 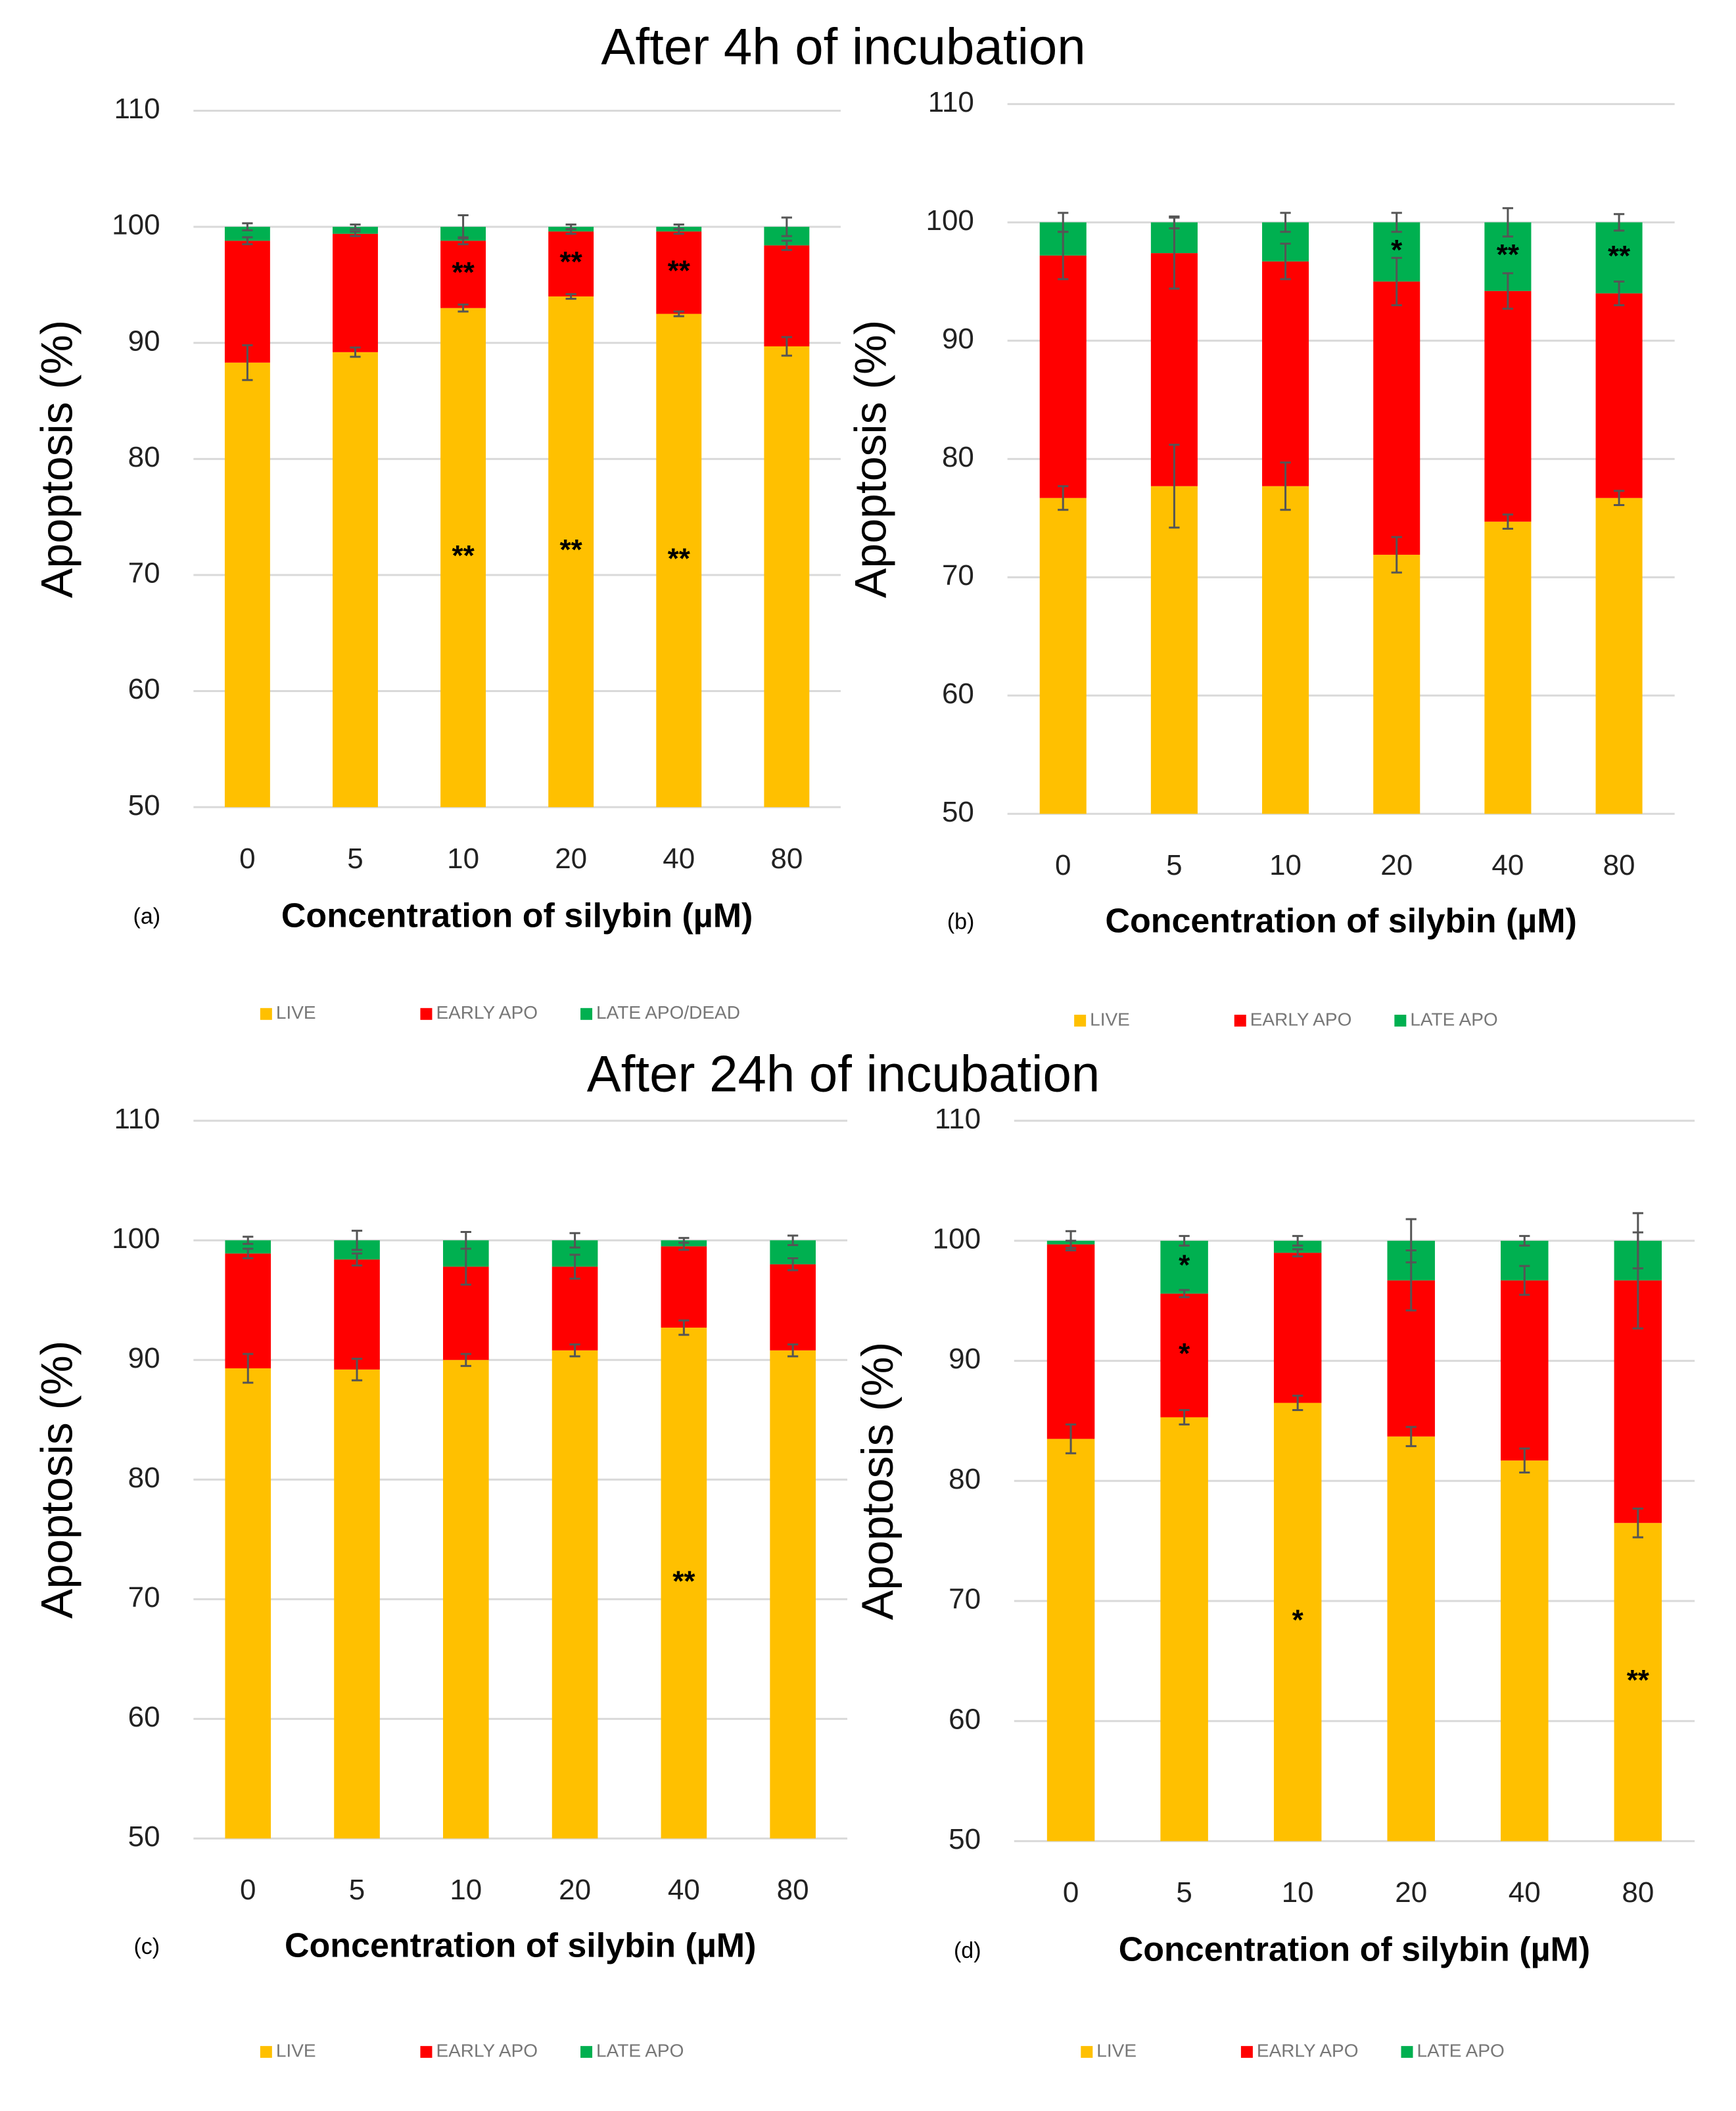 What do you see at coordinates (1063, 865) in the screenshot?
I see `x-tick-label: 0` at bounding box center [1063, 865].